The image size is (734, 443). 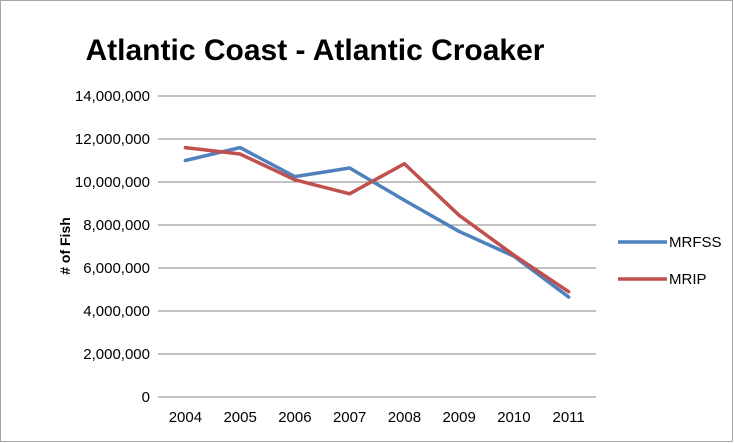 What do you see at coordinates (513, 417) in the screenshot?
I see `x-tick-label: 2010` at bounding box center [513, 417].